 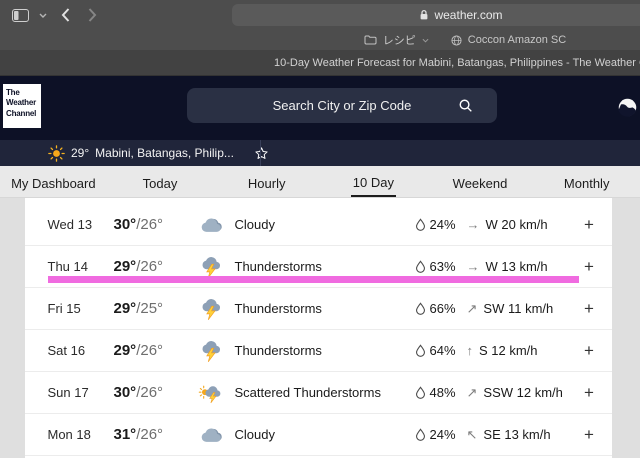 I want to click on wind-cell: ↖ SE 13 km/h, so click(x=517, y=435).